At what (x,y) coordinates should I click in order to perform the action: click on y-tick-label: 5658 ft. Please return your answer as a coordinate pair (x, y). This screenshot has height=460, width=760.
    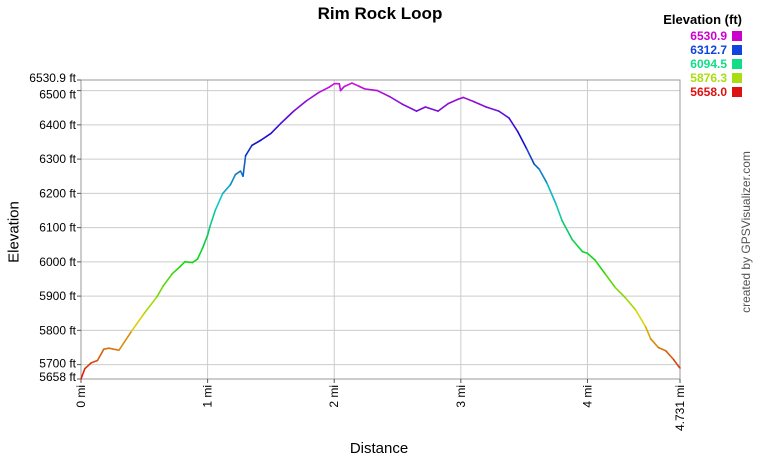
    Looking at the image, I should click on (57, 377).